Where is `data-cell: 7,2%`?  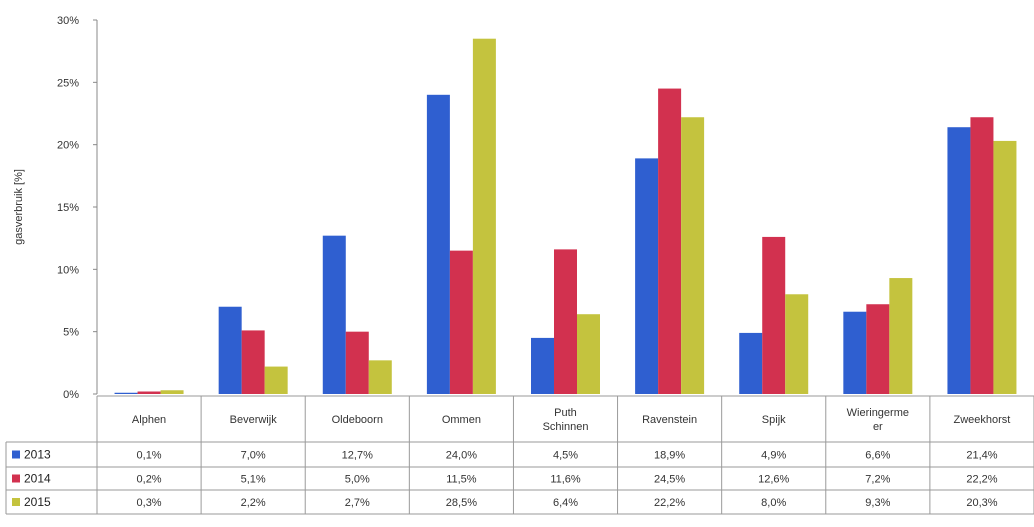
data-cell: 7,2% is located at coordinates (877, 480).